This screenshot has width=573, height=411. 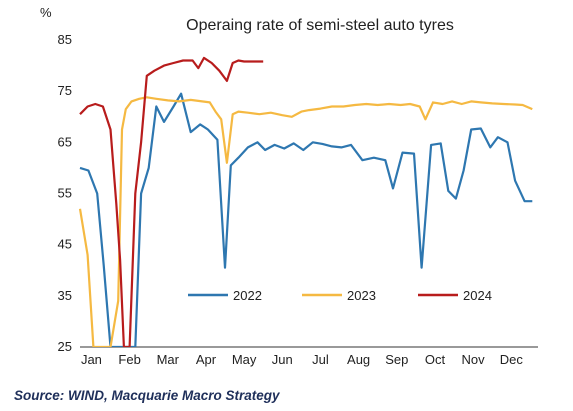 What do you see at coordinates (65, 141) in the screenshot?
I see `y-tick-label: 65` at bounding box center [65, 141].